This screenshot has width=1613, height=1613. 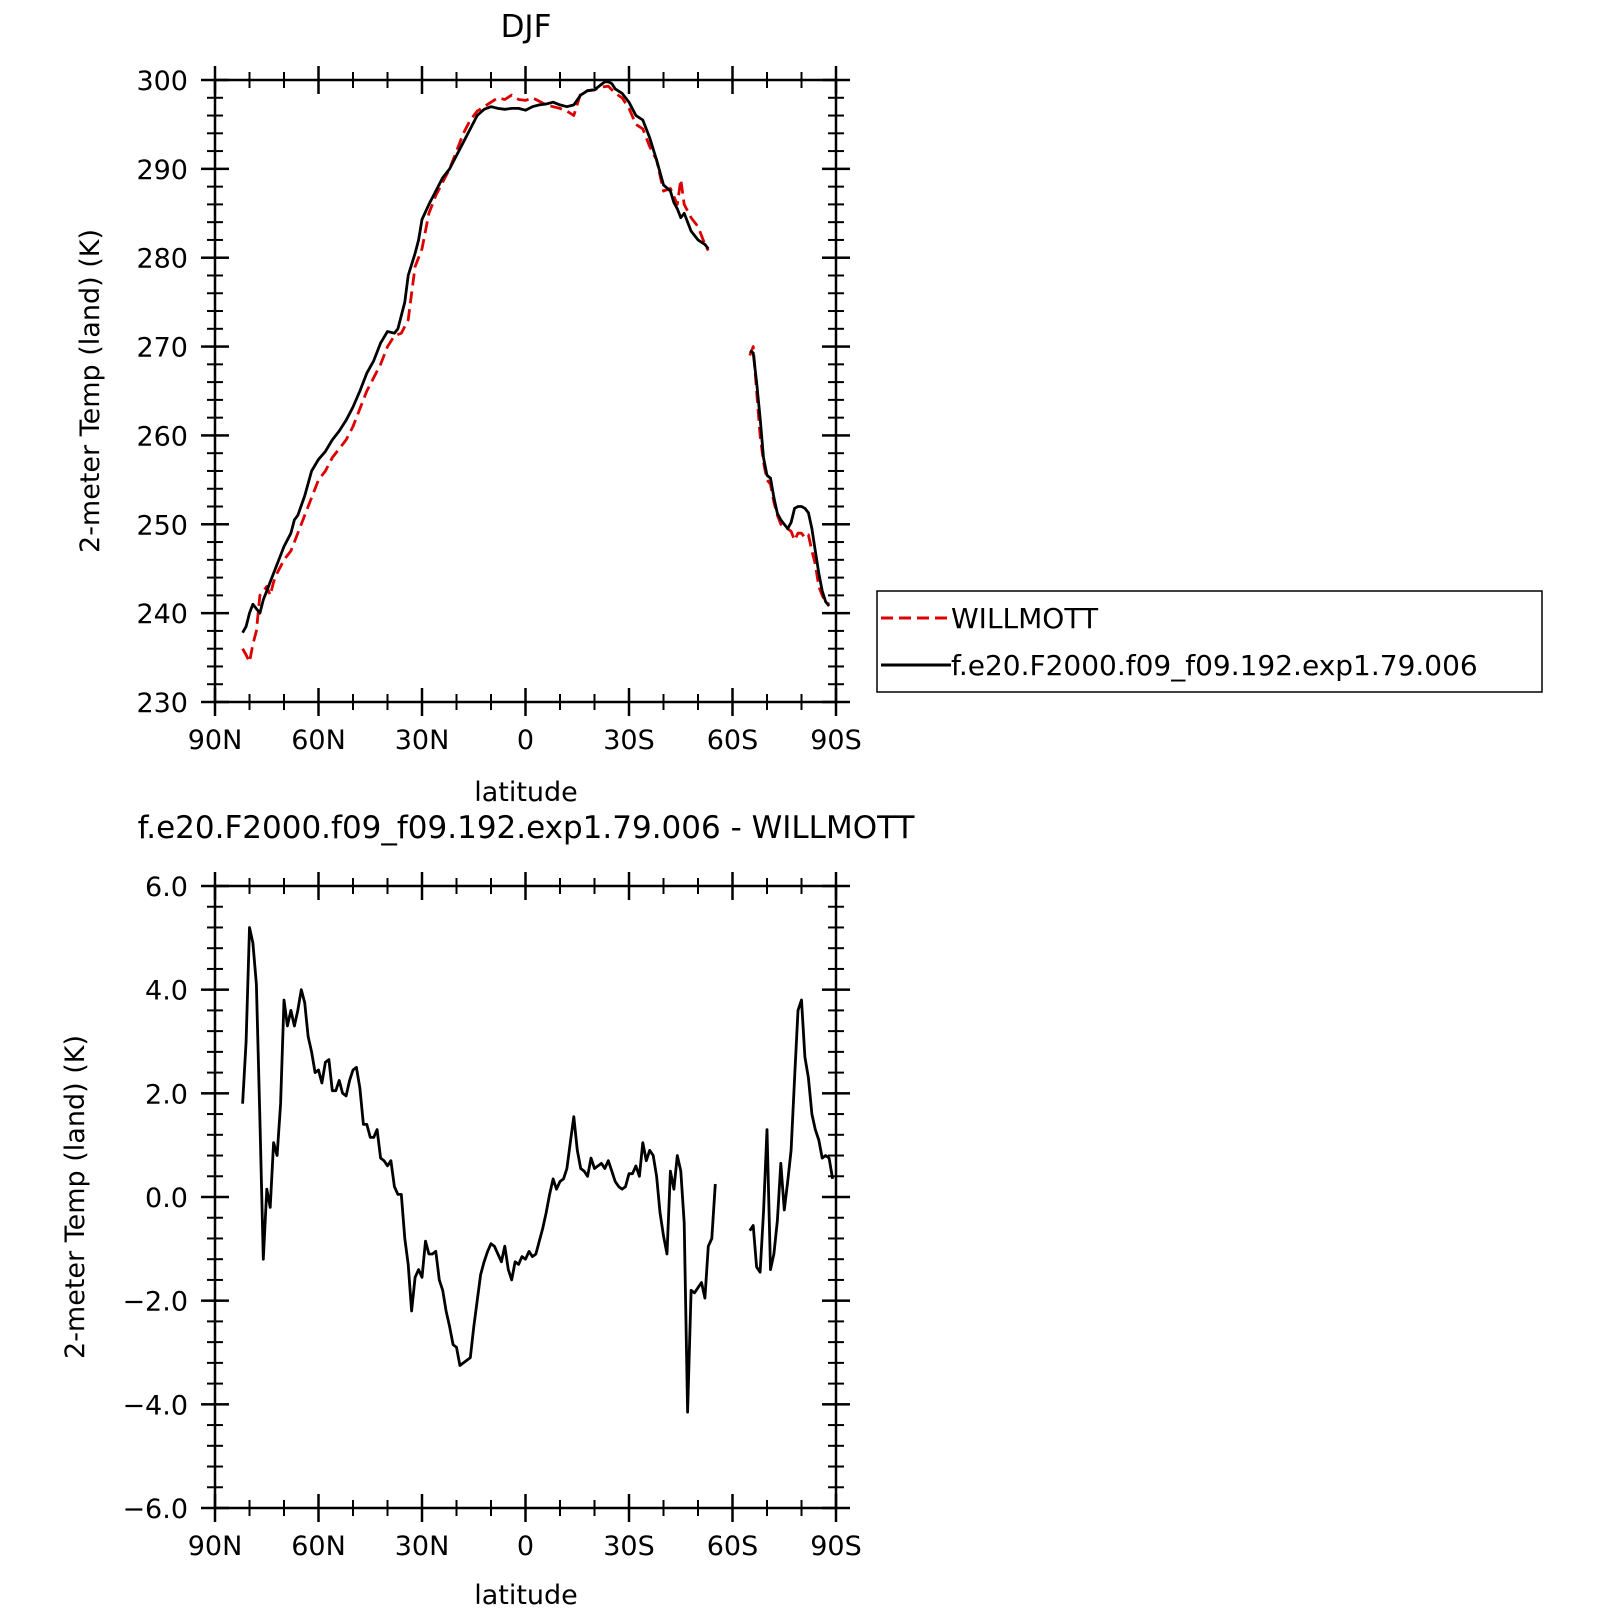 What do you see at coordinates (162, 348) in the screenshot?
I see `top-y-tick-label: 270` at bounding box center [162, 348].